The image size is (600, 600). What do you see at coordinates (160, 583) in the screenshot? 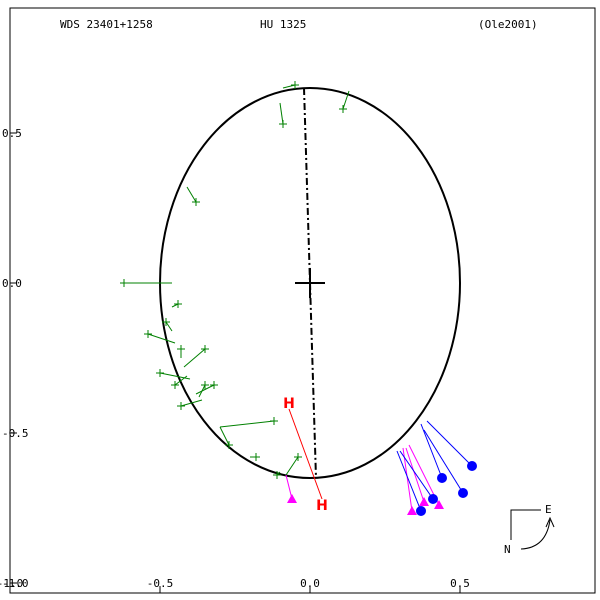
I see `x-tick-label: -0.5` at bounding box center [160, 583].